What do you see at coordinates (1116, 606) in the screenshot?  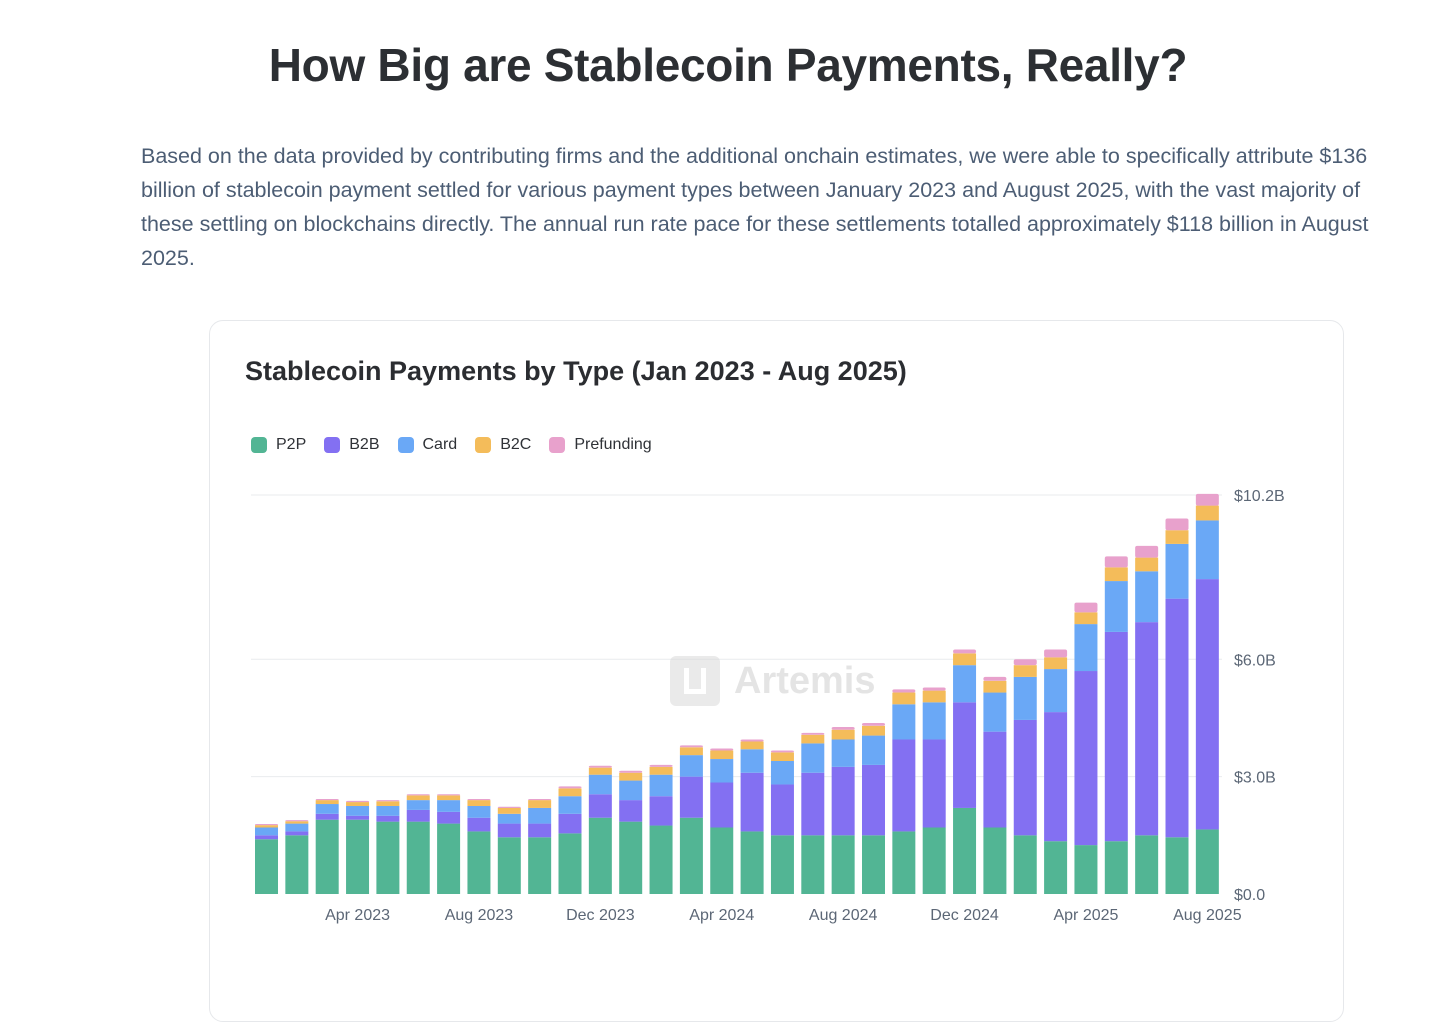 I see `bar-segment-card: May 2025 Card: 1.3` at bounding box center [1116, 606].